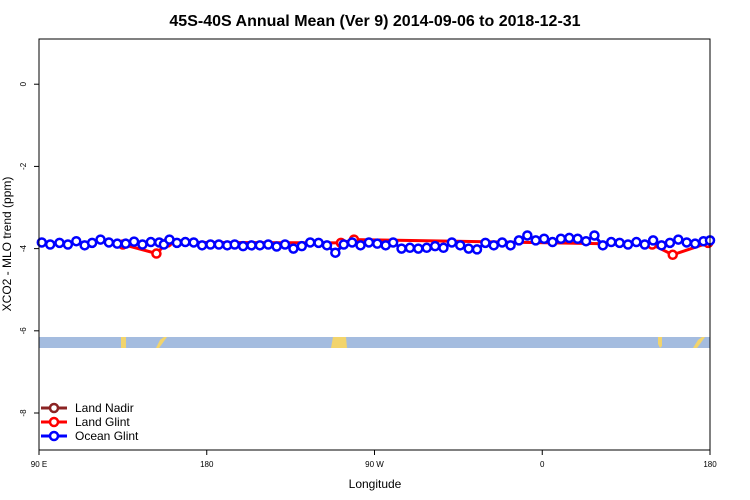 Image resolution: width=750 pixels, height=500 pixels. I want to click on series-layer, so click(376, 245).